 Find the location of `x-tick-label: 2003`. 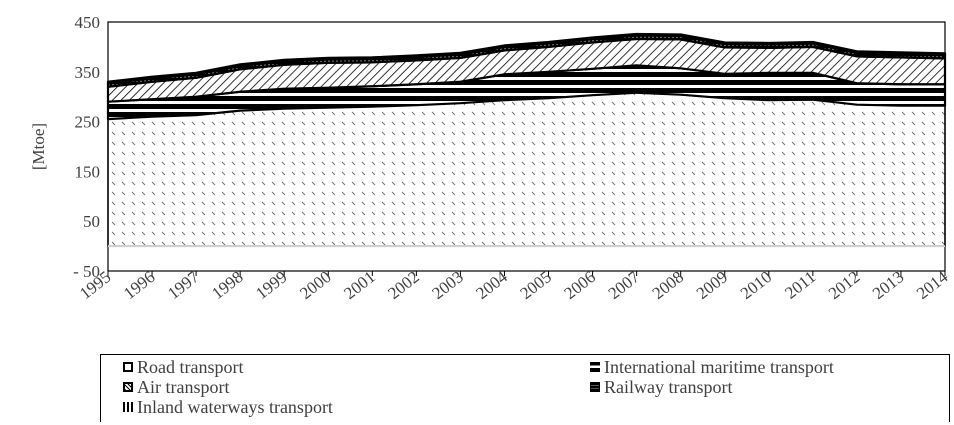

x-tick-label: 2003 is located at coordinates (447, 285).